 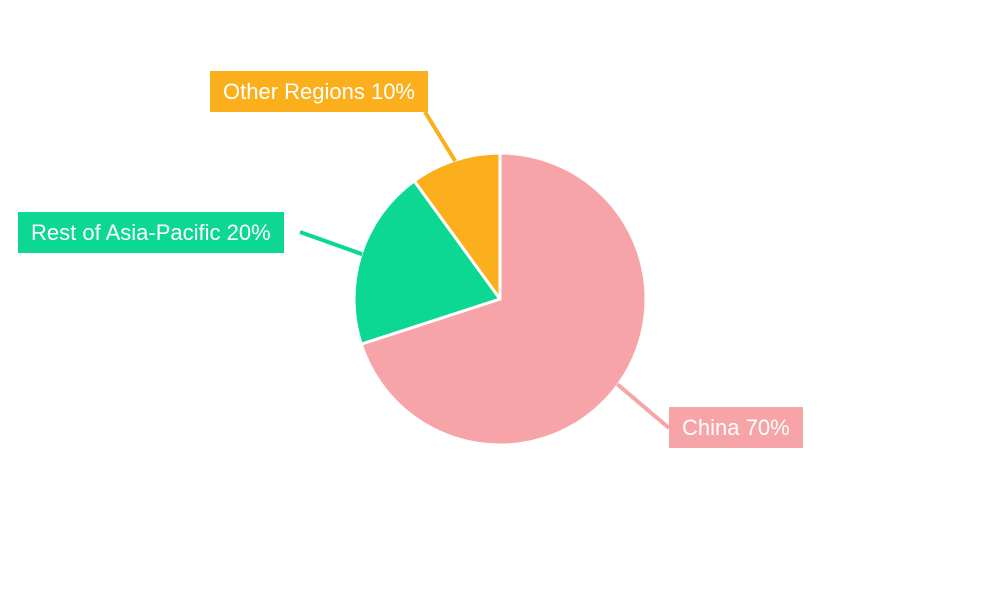 What do you see at coordinates (440, 136) in the screenshot?
I see `callout-line-other-regions` at bounding box center [440, 136].